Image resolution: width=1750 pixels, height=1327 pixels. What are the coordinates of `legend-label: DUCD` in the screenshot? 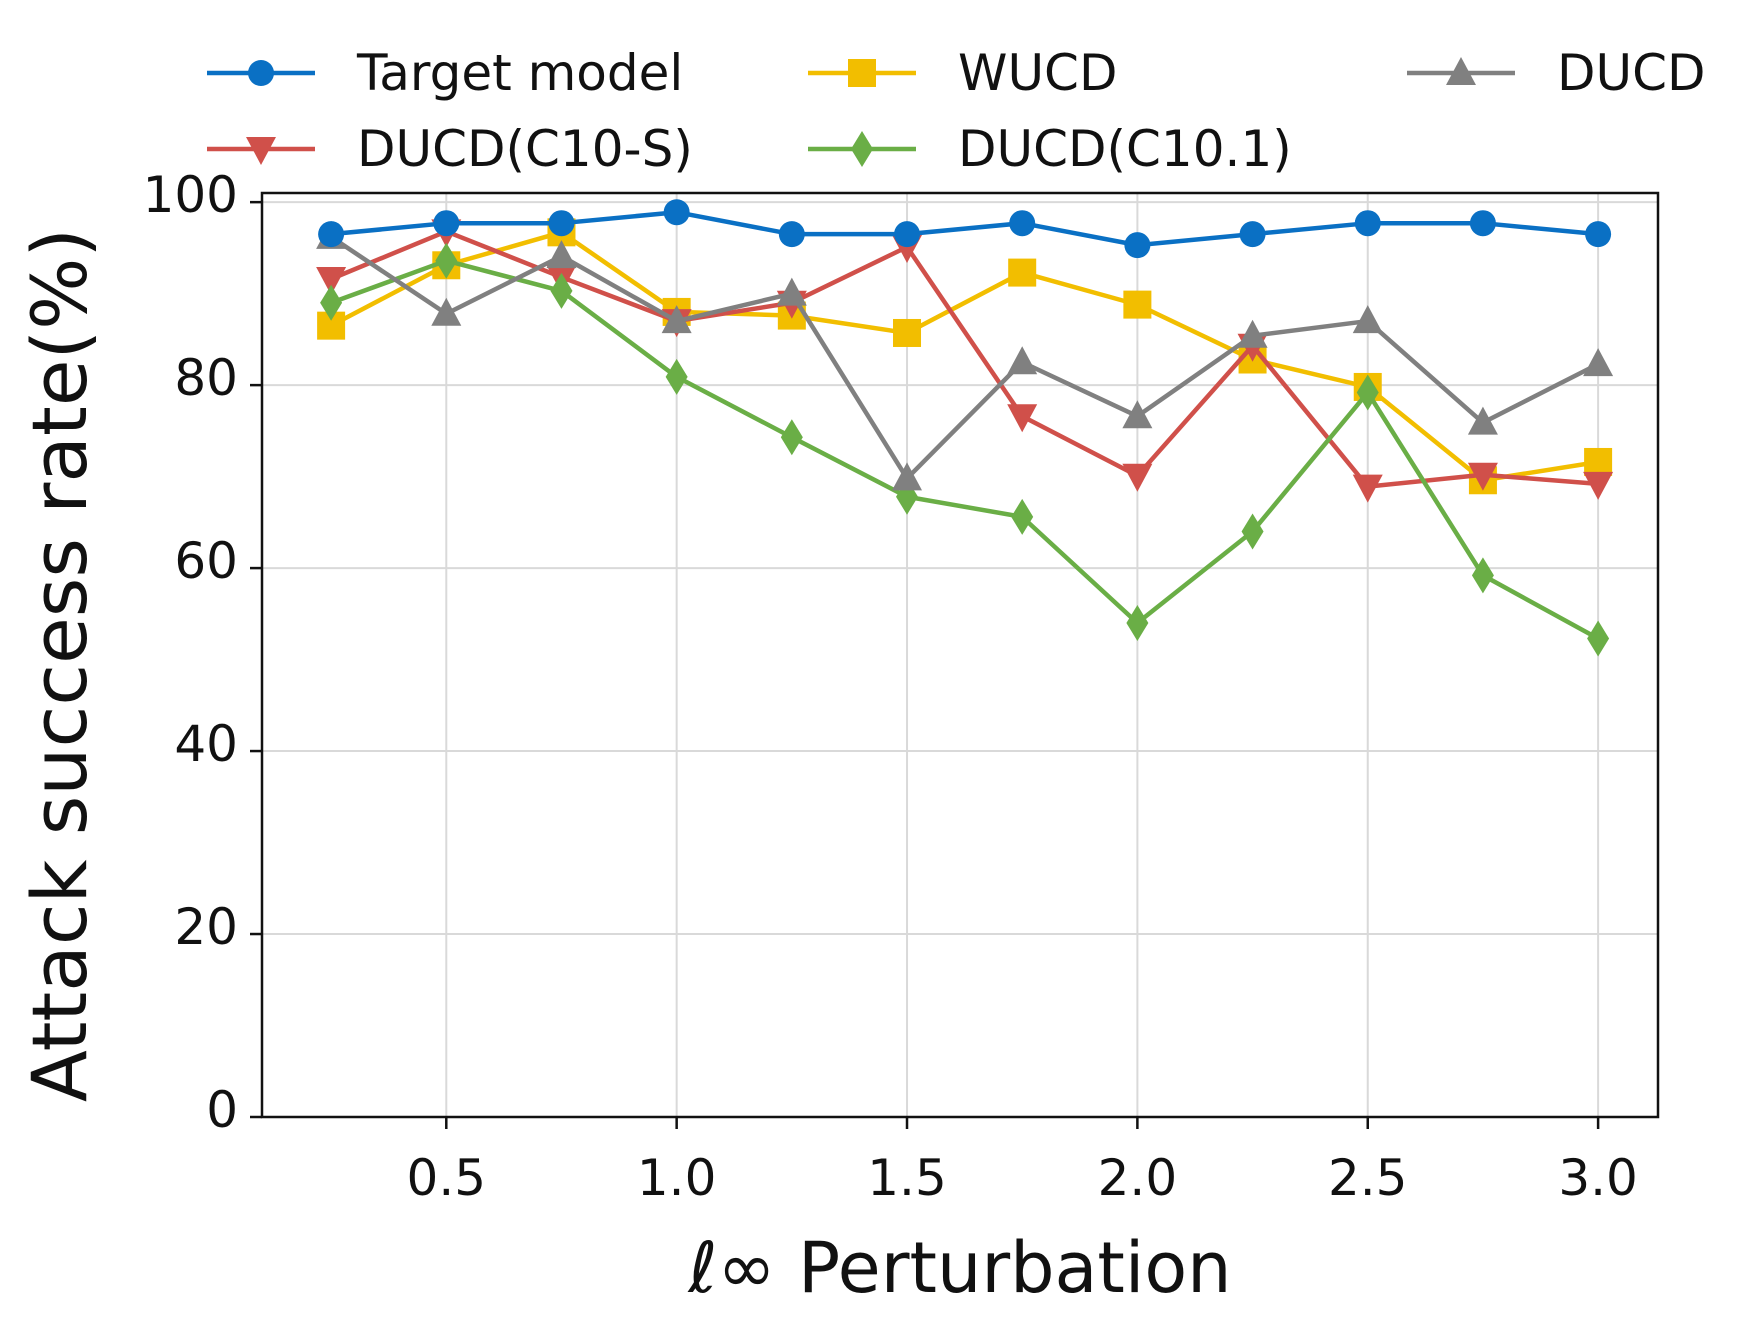 It's located at (1631, 73).